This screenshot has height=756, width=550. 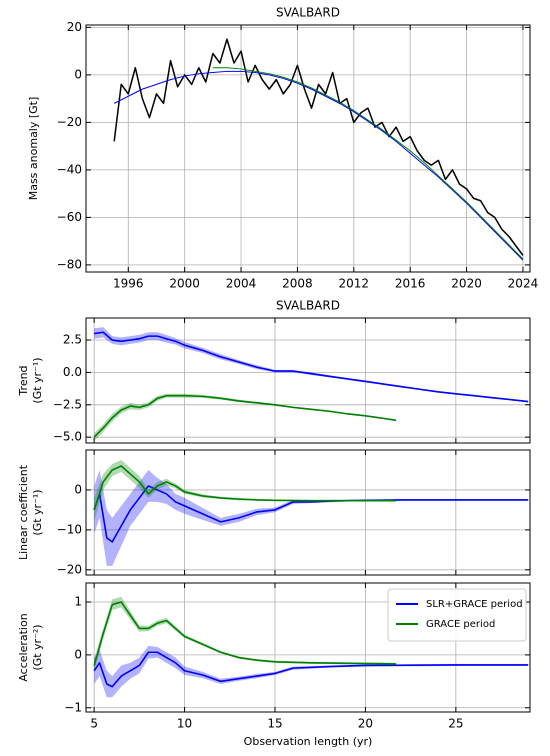 What do you see at coordinates (466, 284) in the screenshot?
I see `x-tick-label: 2020` at bounding box center [466, 284].